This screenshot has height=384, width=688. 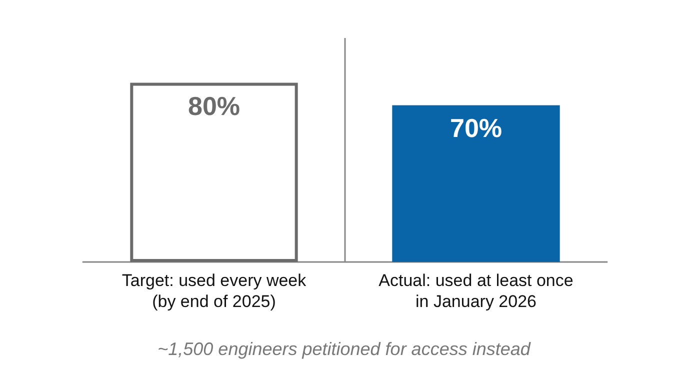 What do you see at coordinates (476, 291) in the screenshot?
I see `x-tick-label: Actual: used at least once in January 2026` at bounding box center [476, 291].